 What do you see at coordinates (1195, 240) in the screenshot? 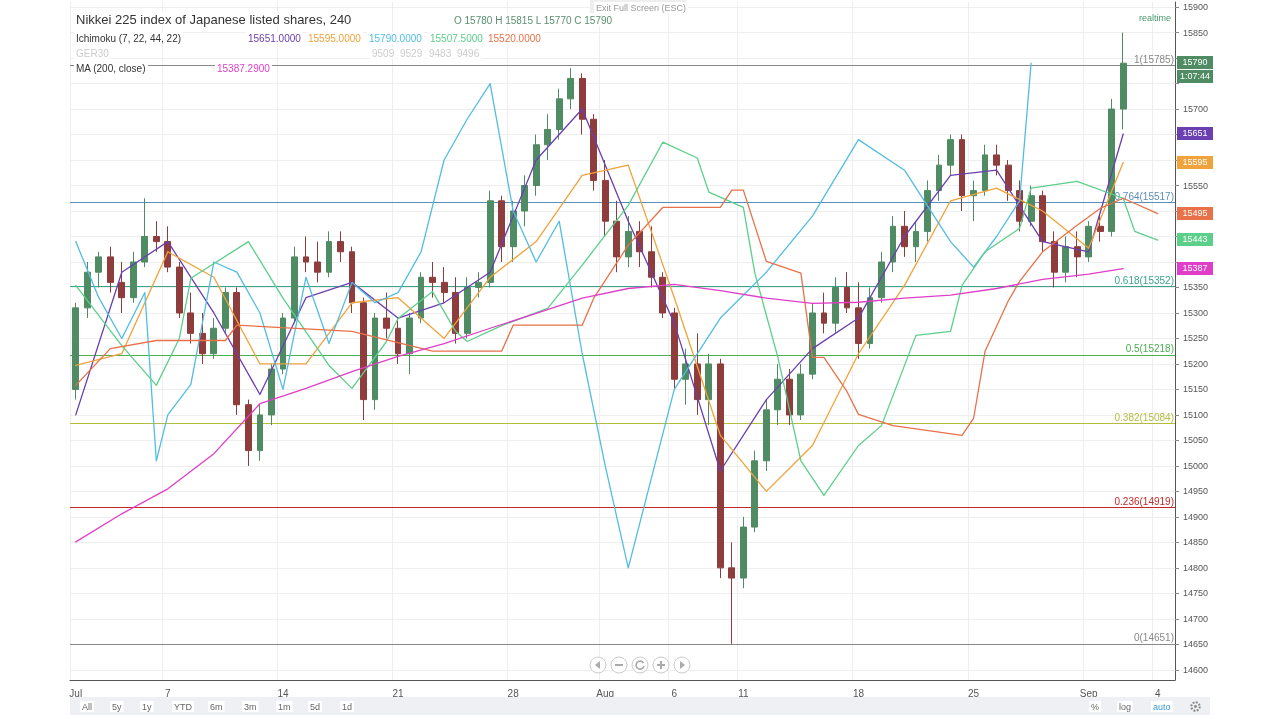
I see `annotation: 15443` at bounding box center [1195, 240].